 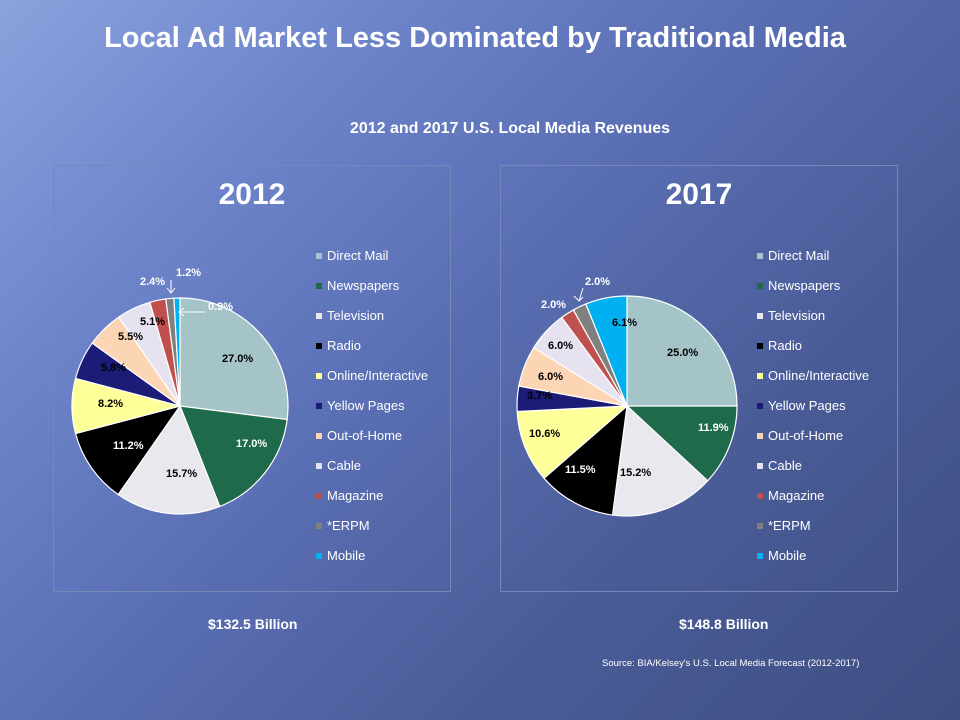 I want to click on data-label-2012-3: 11.2%, so click(x=128, y=446).